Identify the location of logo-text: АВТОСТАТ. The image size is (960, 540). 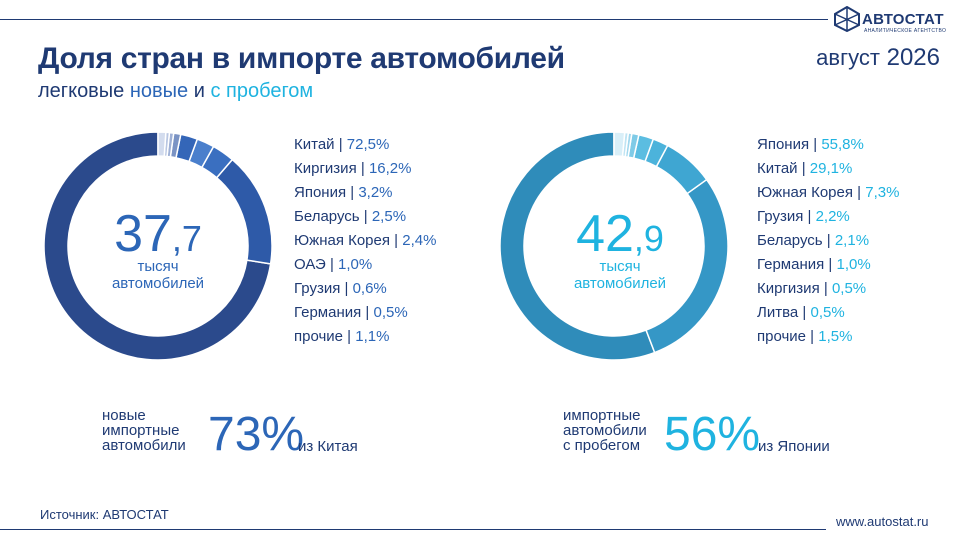
(903, 19).